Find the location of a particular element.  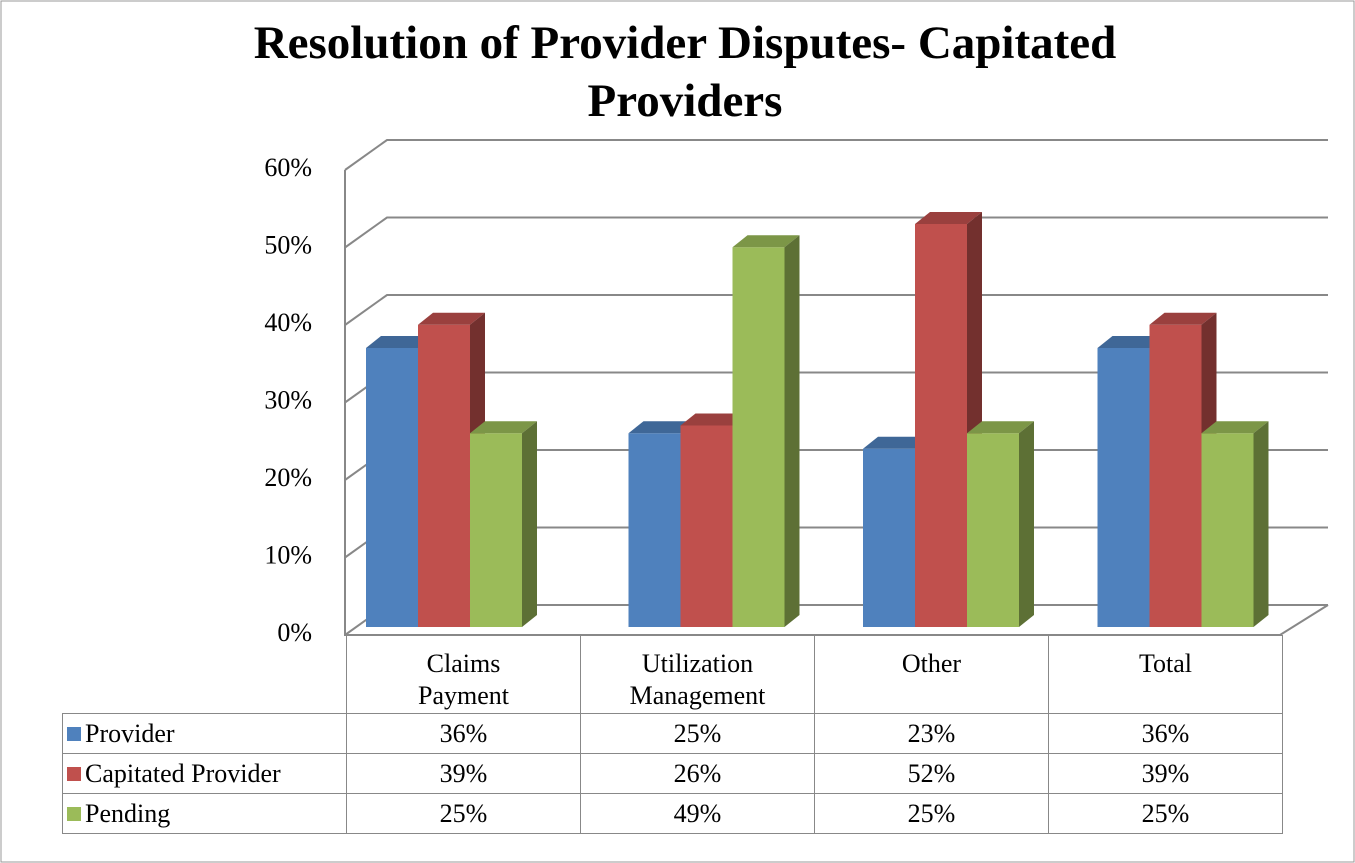

category-cell: Utilization Management is located at coordinates (697, 674).